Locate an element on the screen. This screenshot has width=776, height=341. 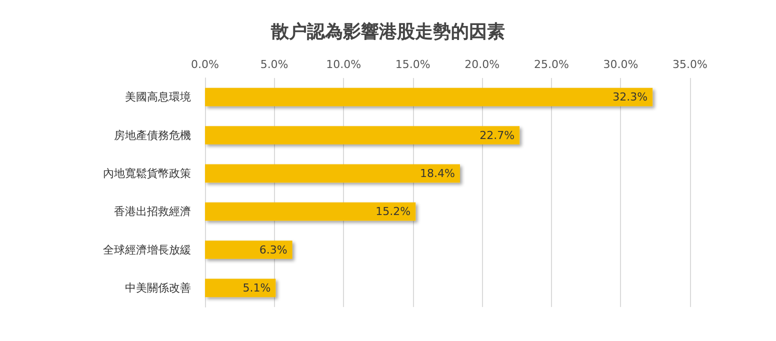
y-tick-label: 美國高息環境 is located at coordinates (158, 97).